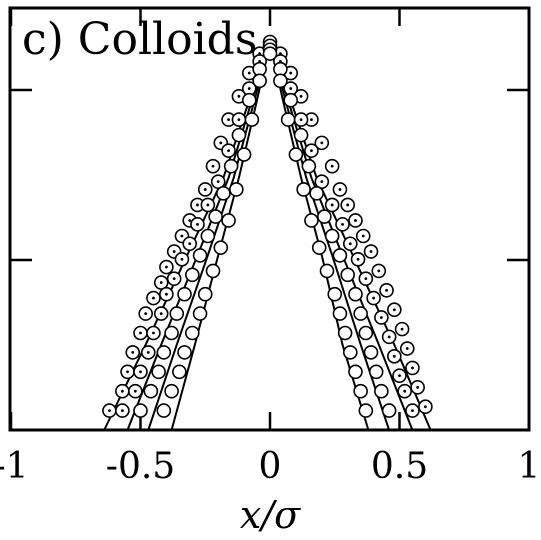 The height and width of the screenshot is (540, 541). I want to click on x-axis-label: x/σ, so click(270, 515).